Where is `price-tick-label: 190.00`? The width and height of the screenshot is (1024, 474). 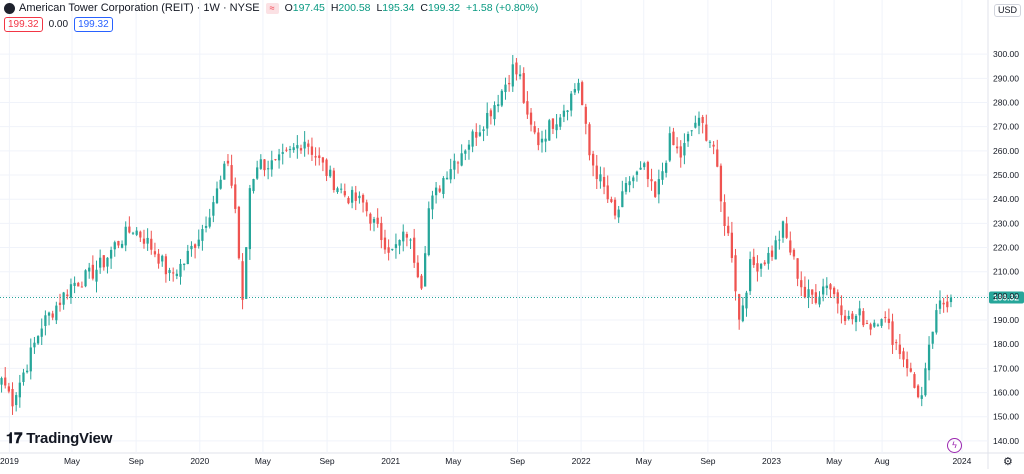
price-tick-label: 190.00 is located at coordinates (1006, 320).